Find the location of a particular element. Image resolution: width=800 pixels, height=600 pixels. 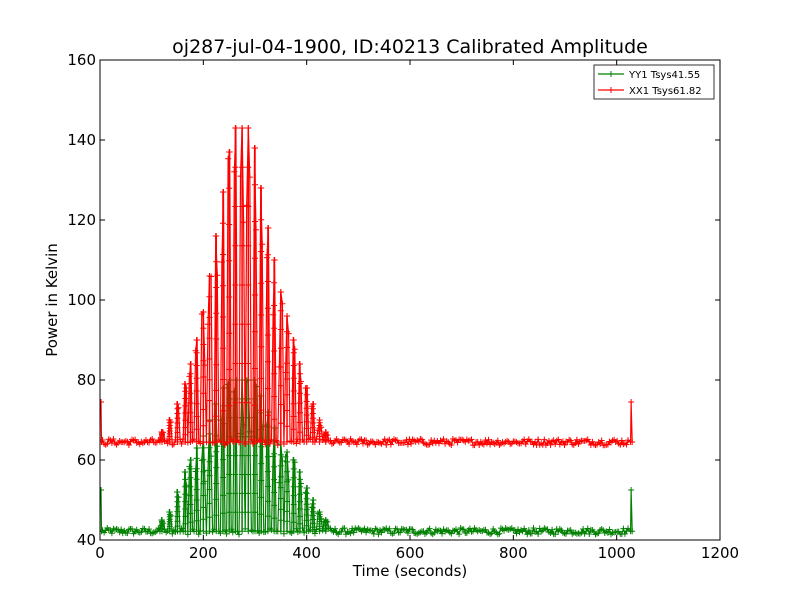

y-tick-label: 80 is located at coordinates (86, 380).